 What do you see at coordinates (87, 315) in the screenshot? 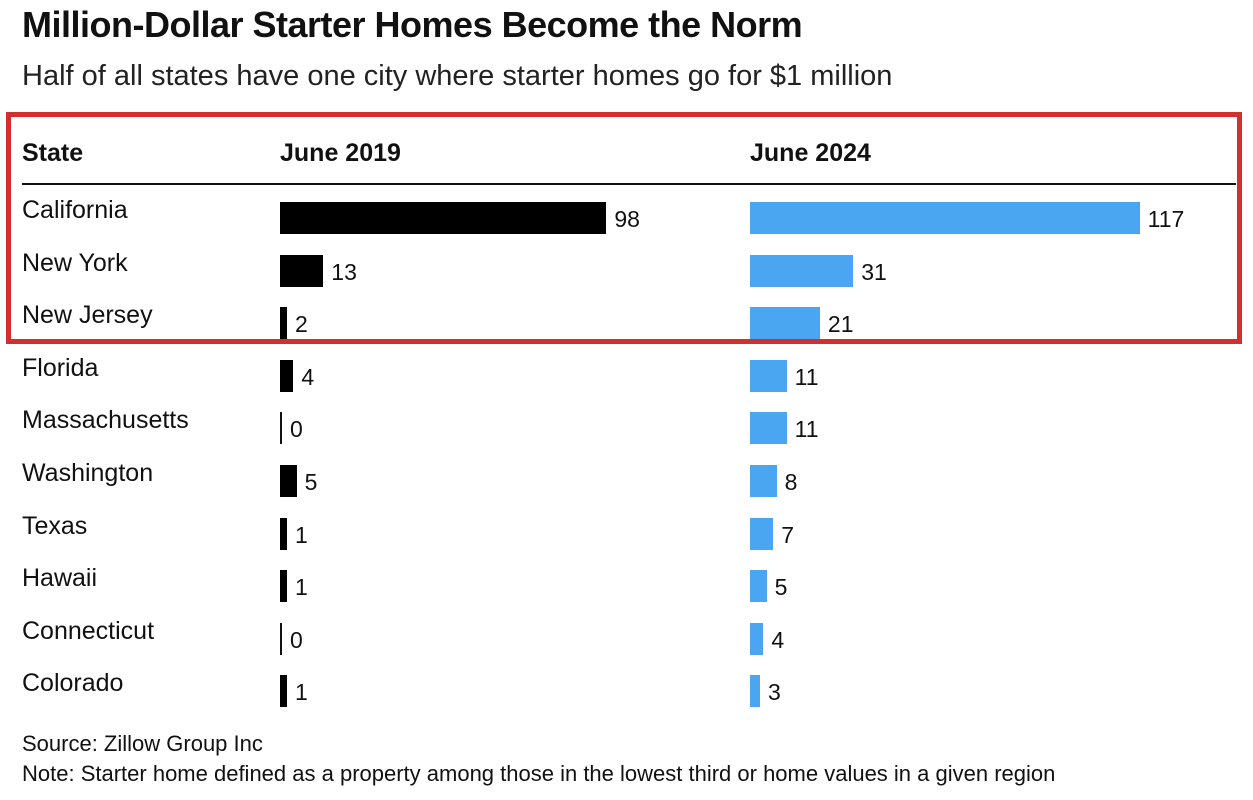
I see `state-label: New Jersey` at bounding box center [87, 315].